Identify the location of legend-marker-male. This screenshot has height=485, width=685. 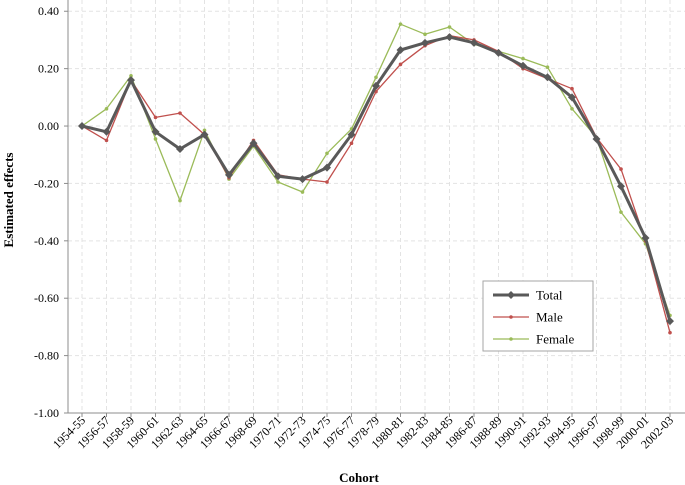
(511, 317).